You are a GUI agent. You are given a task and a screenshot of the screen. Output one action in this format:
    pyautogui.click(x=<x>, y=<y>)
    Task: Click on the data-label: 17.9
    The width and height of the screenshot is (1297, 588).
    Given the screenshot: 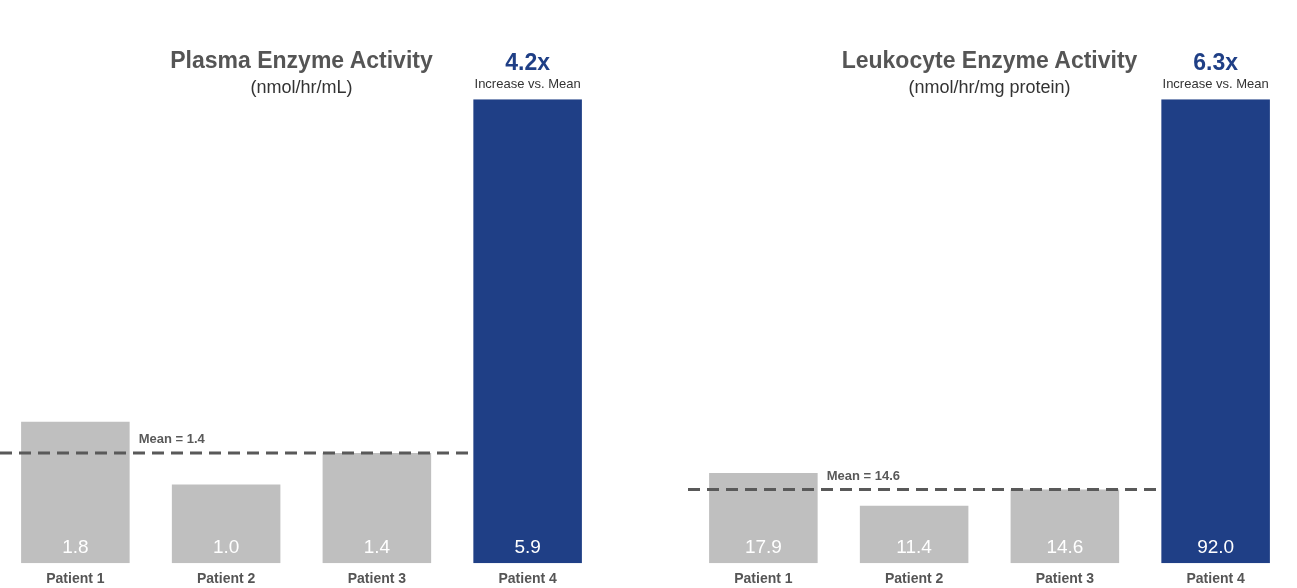 What is the action you would take?
    pyautogui.click(x=763, y=546)
    